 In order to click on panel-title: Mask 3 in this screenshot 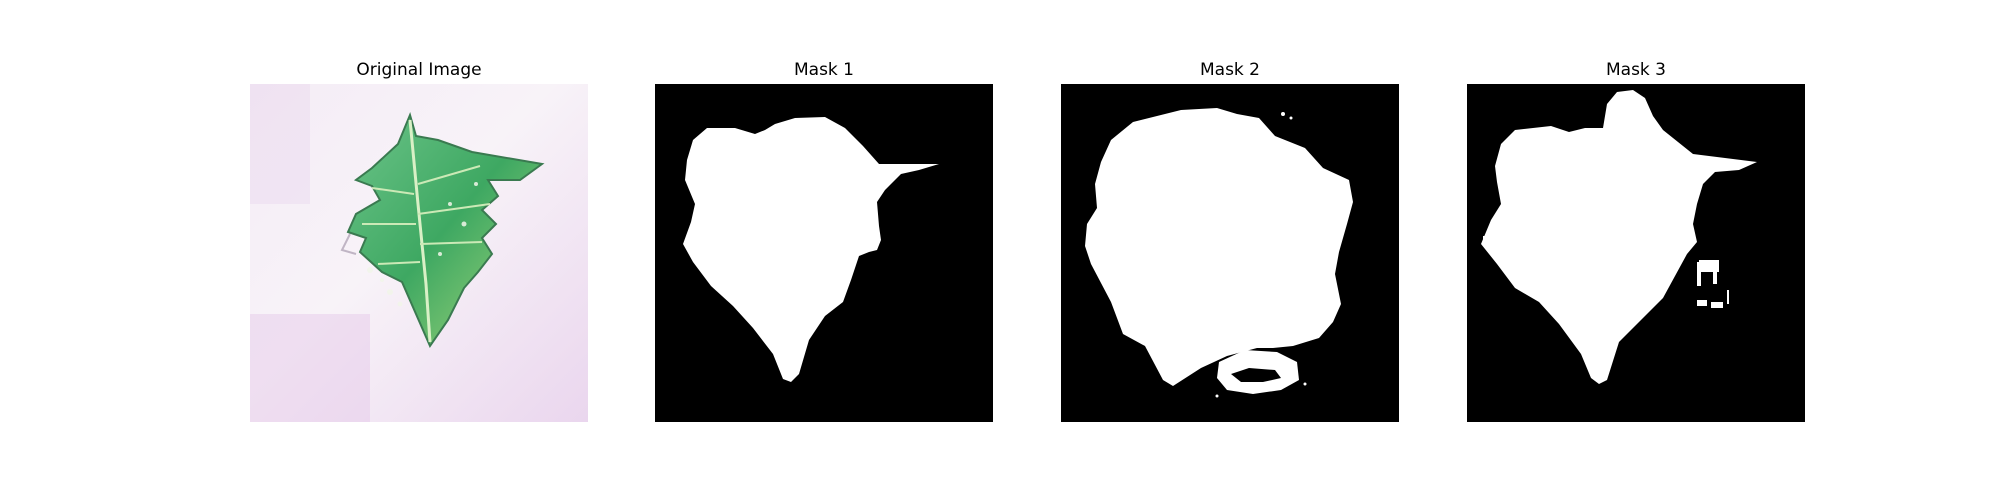, I will do `click(1635, 70)`.